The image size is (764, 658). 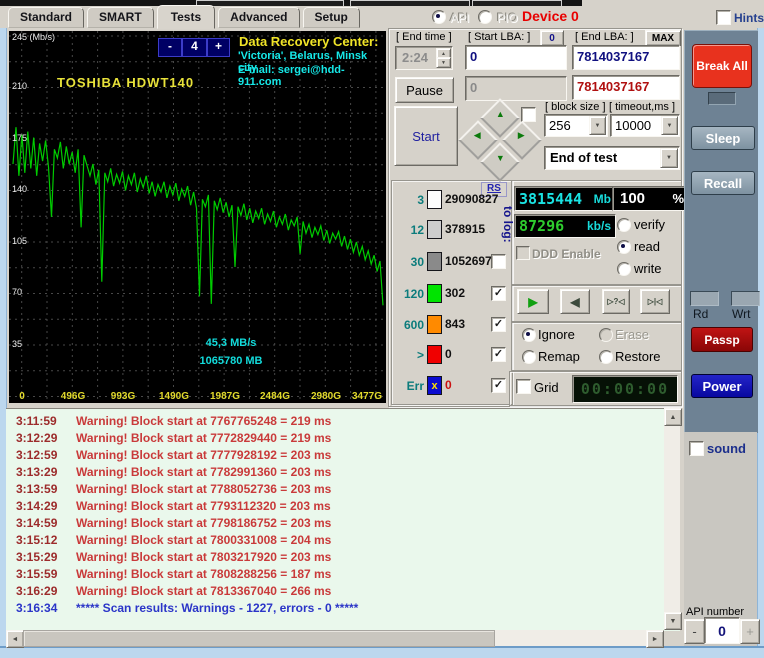 I want to click on tab-smart: SMART, so click(x=120, y=17).